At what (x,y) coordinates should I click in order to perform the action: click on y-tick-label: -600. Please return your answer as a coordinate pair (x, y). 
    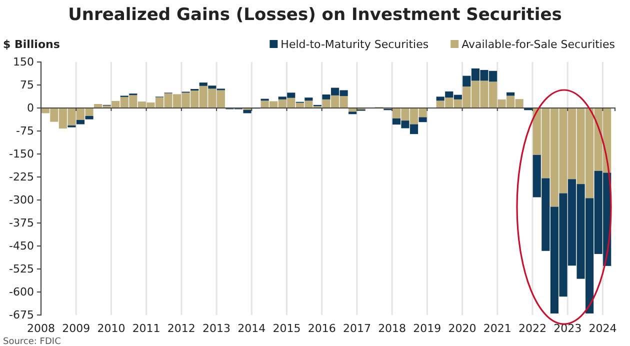
    Looking at the image, I should click on (21, 292).